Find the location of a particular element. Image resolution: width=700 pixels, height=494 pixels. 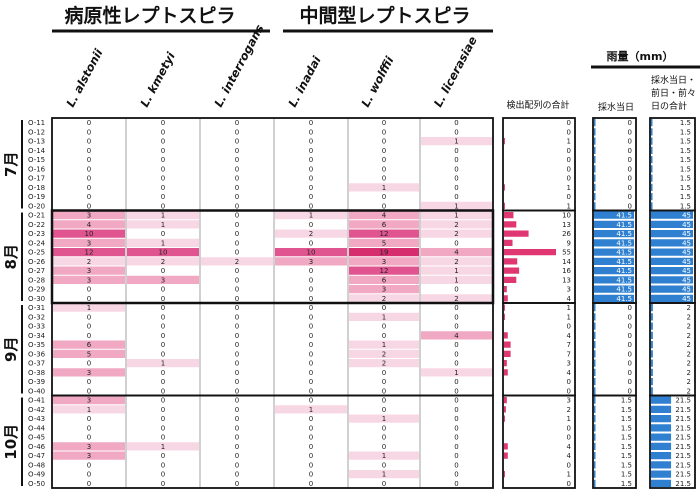

total-value: 14 is located at coordinates (566, 262).